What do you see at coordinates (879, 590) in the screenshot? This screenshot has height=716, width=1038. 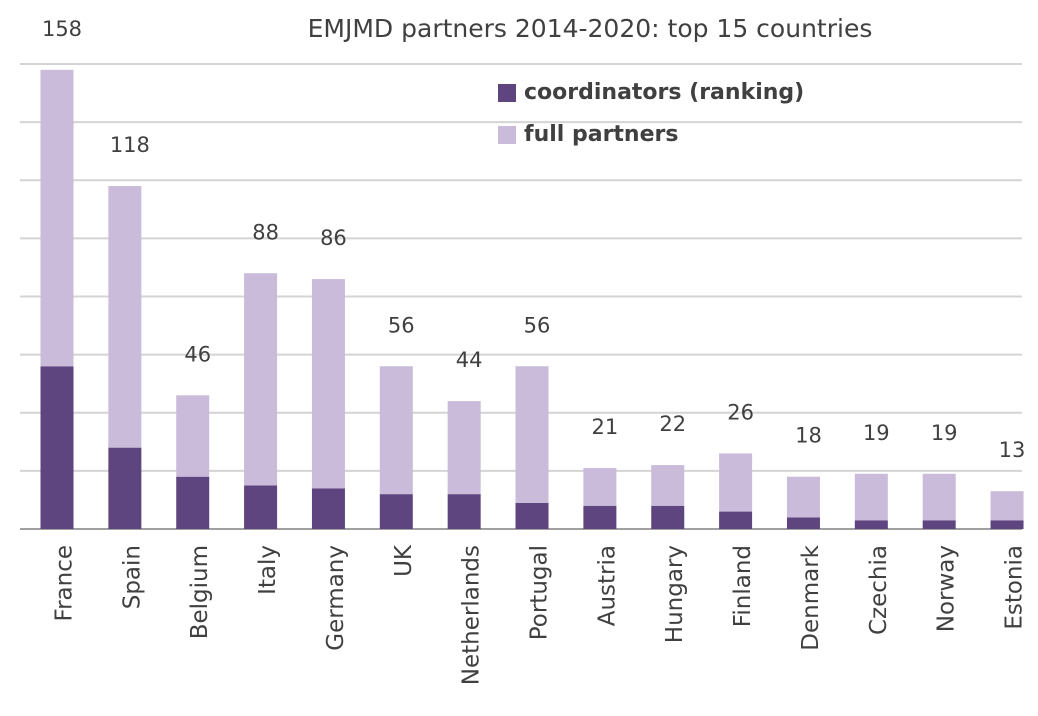 I see `x-tick-label: Czechia` at bounding box center [879, 590].